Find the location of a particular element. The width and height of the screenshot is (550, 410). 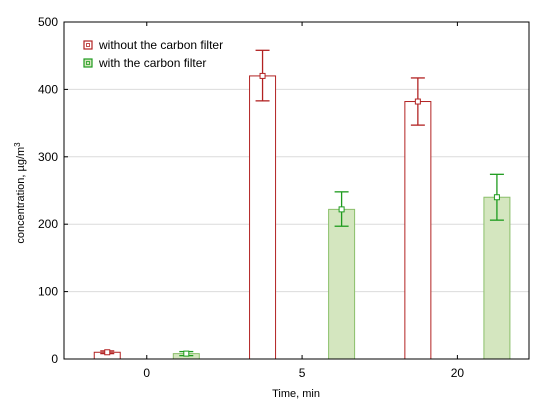

y-axis-label: concentration, µg/m3 is located at coordinates (20, 193).